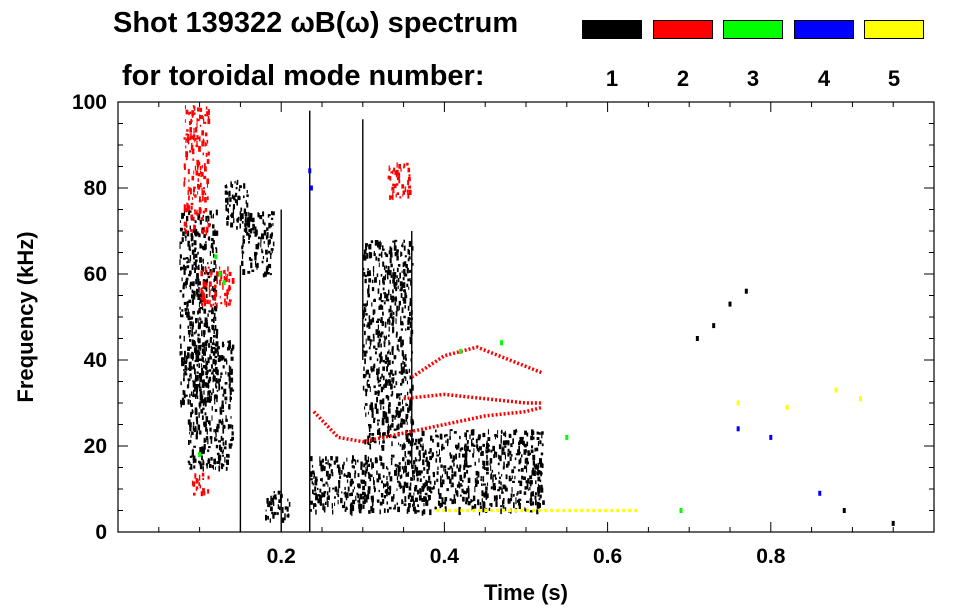  Describe the element at coordinates (95, 360) in the screenshot. I see `y-tick-label: 40` at that location.